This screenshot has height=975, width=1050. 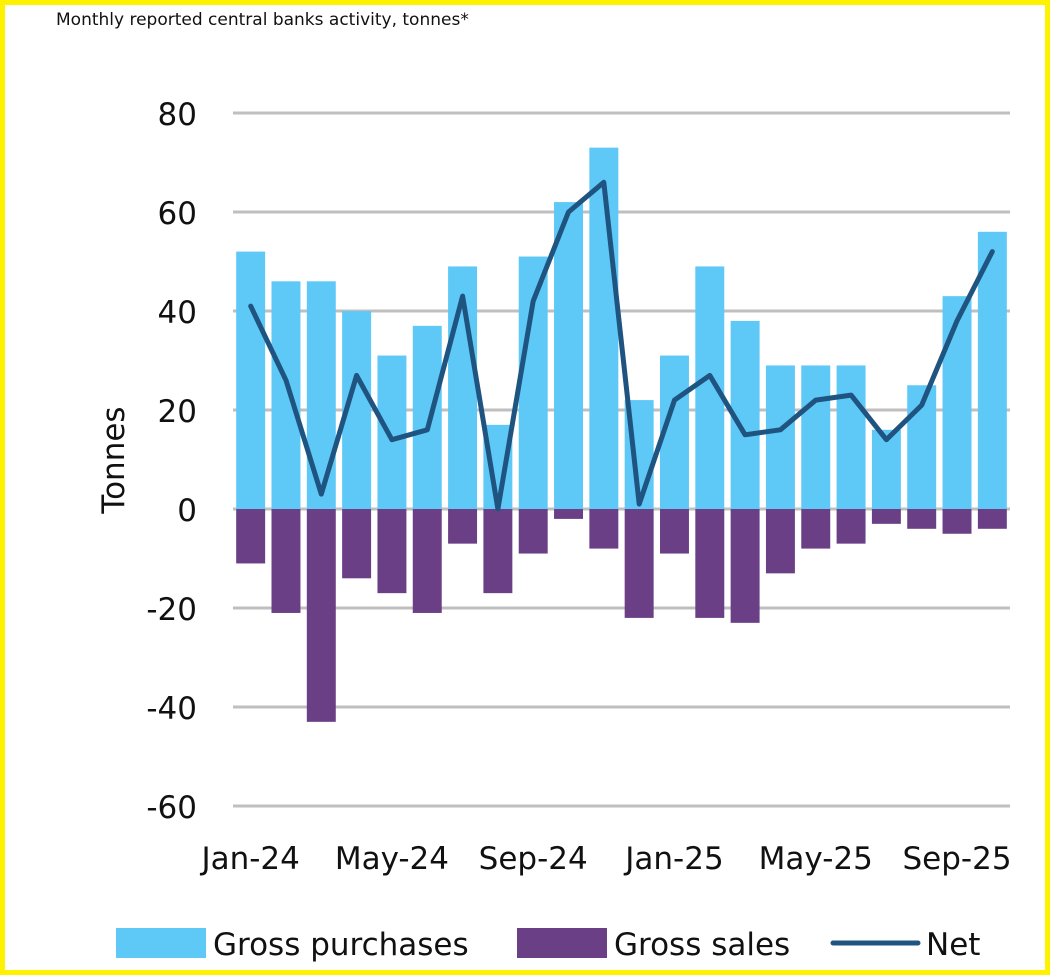 I want to click on legend-label-gross-purchases: Gross purchases, so click(x=341, y=945).